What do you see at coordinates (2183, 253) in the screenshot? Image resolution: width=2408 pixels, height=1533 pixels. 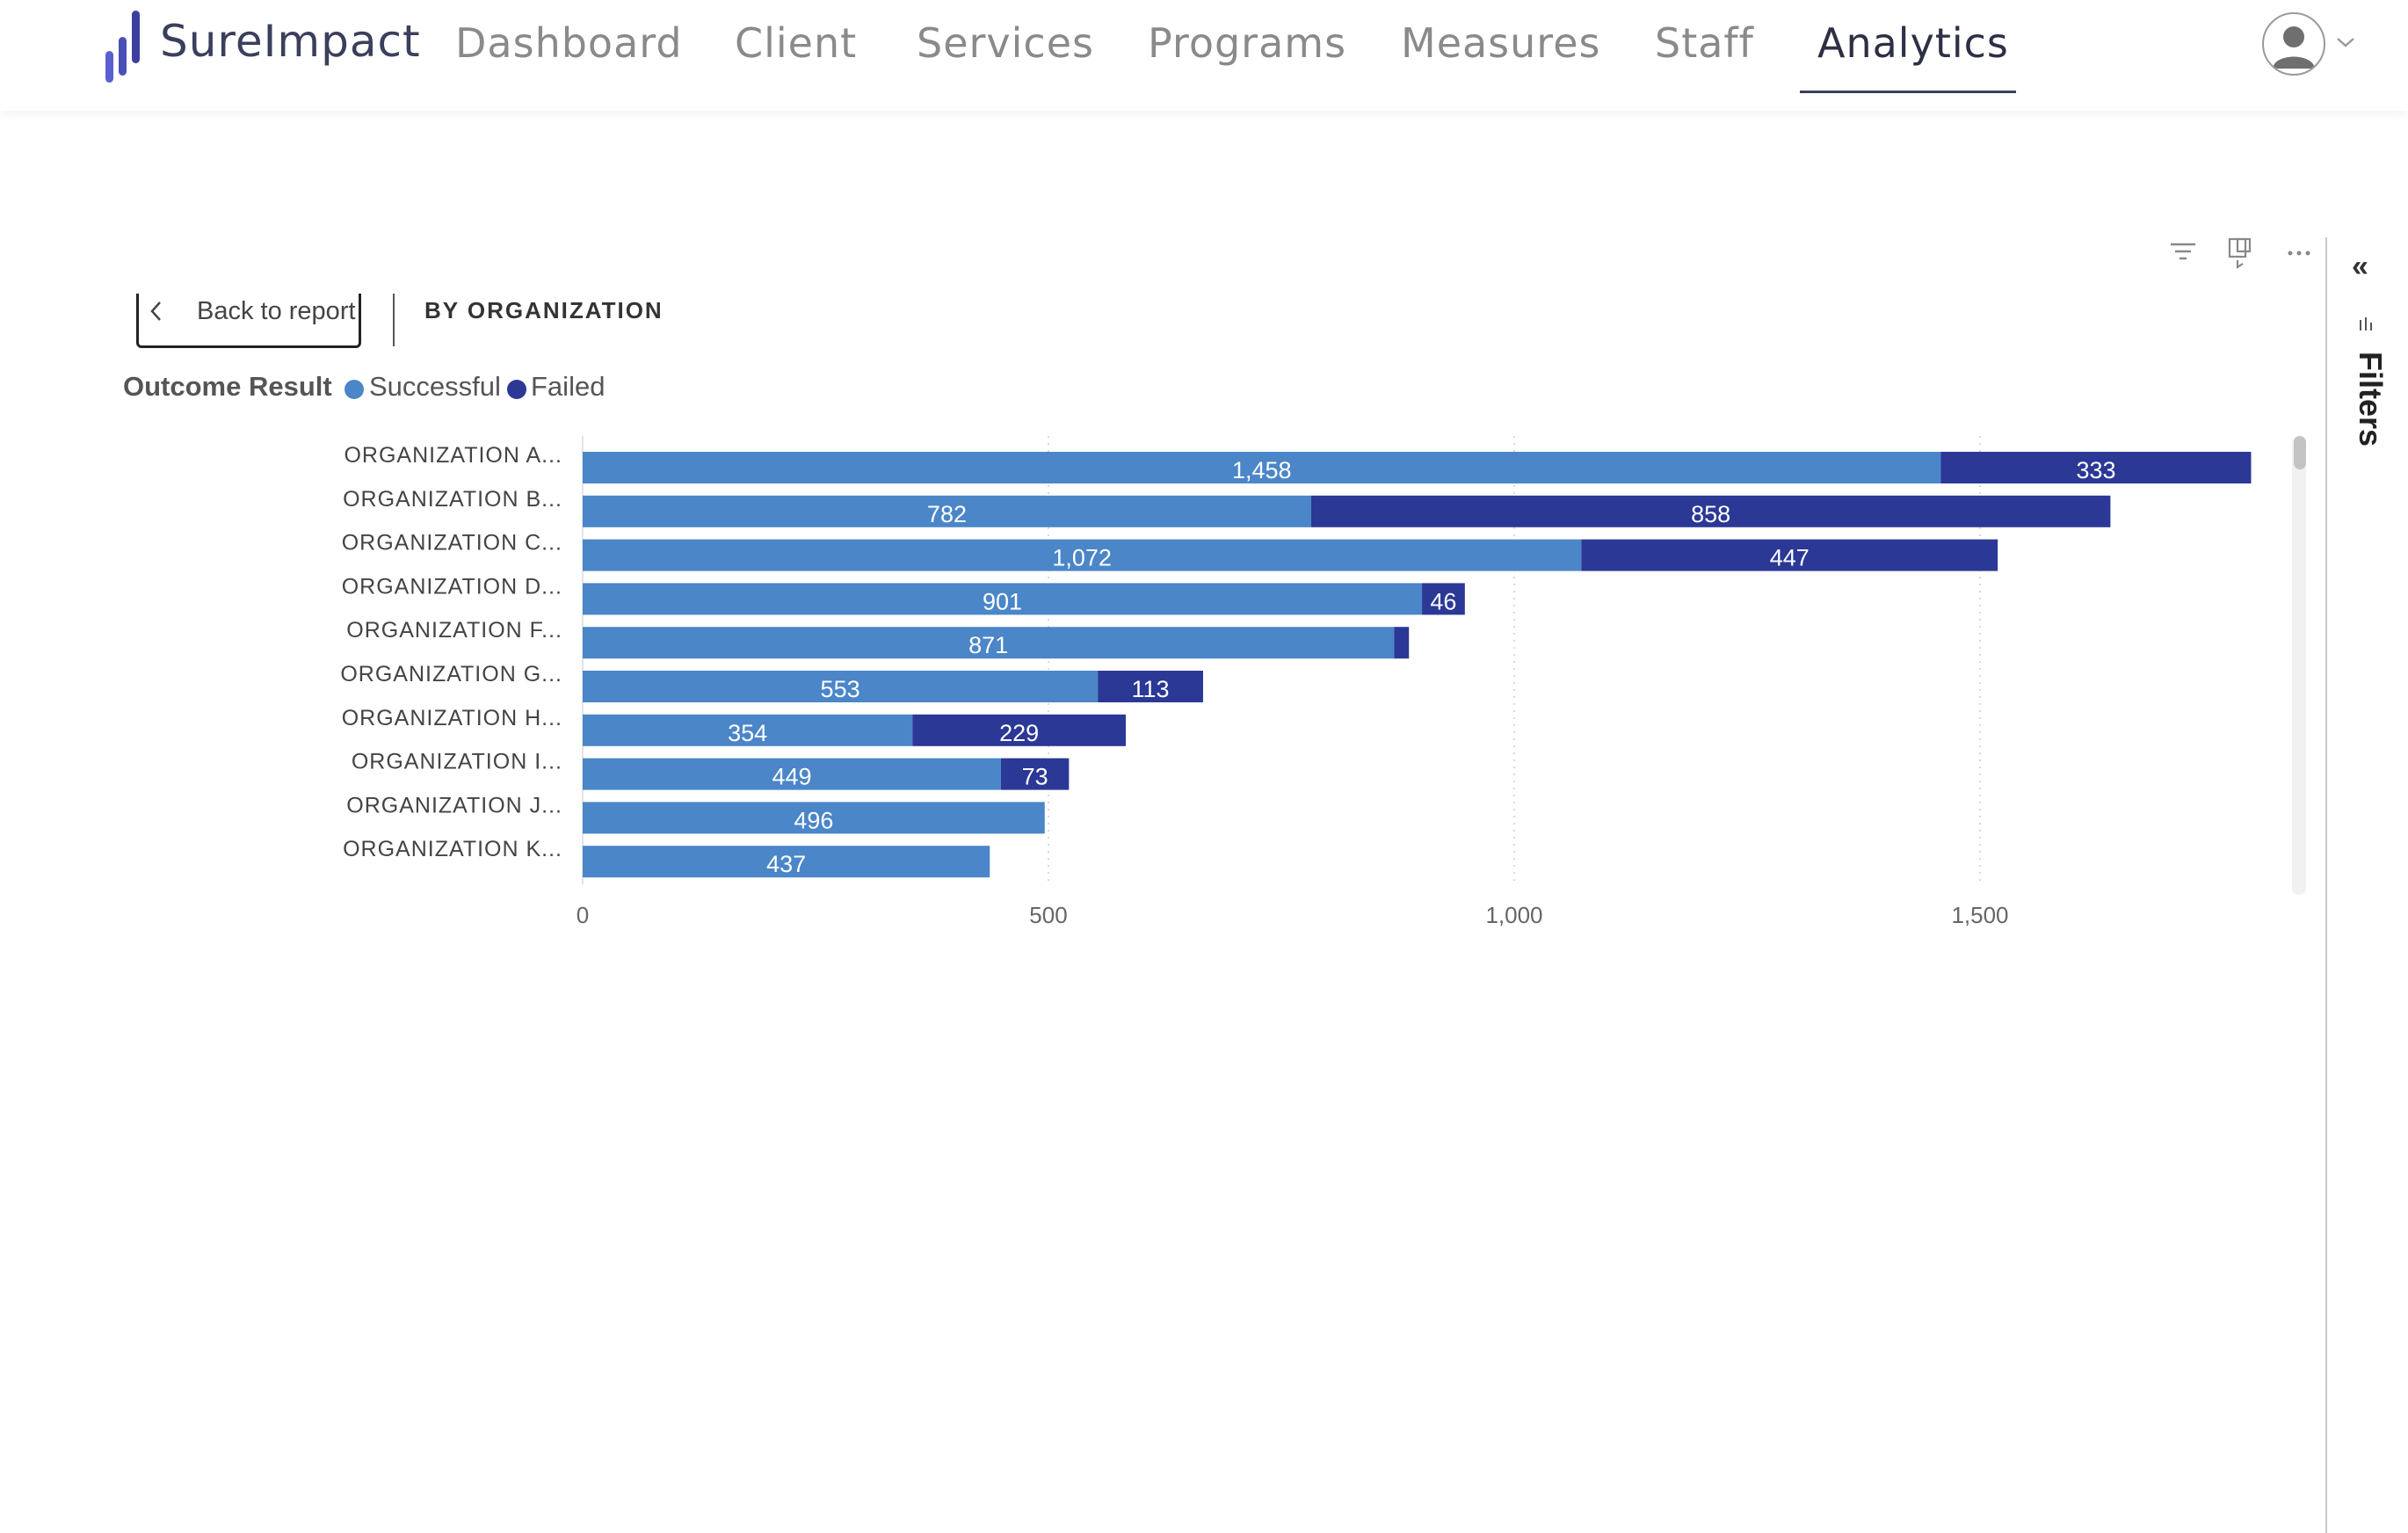 I see `filter-icon` at bounding box center [2183, 253].